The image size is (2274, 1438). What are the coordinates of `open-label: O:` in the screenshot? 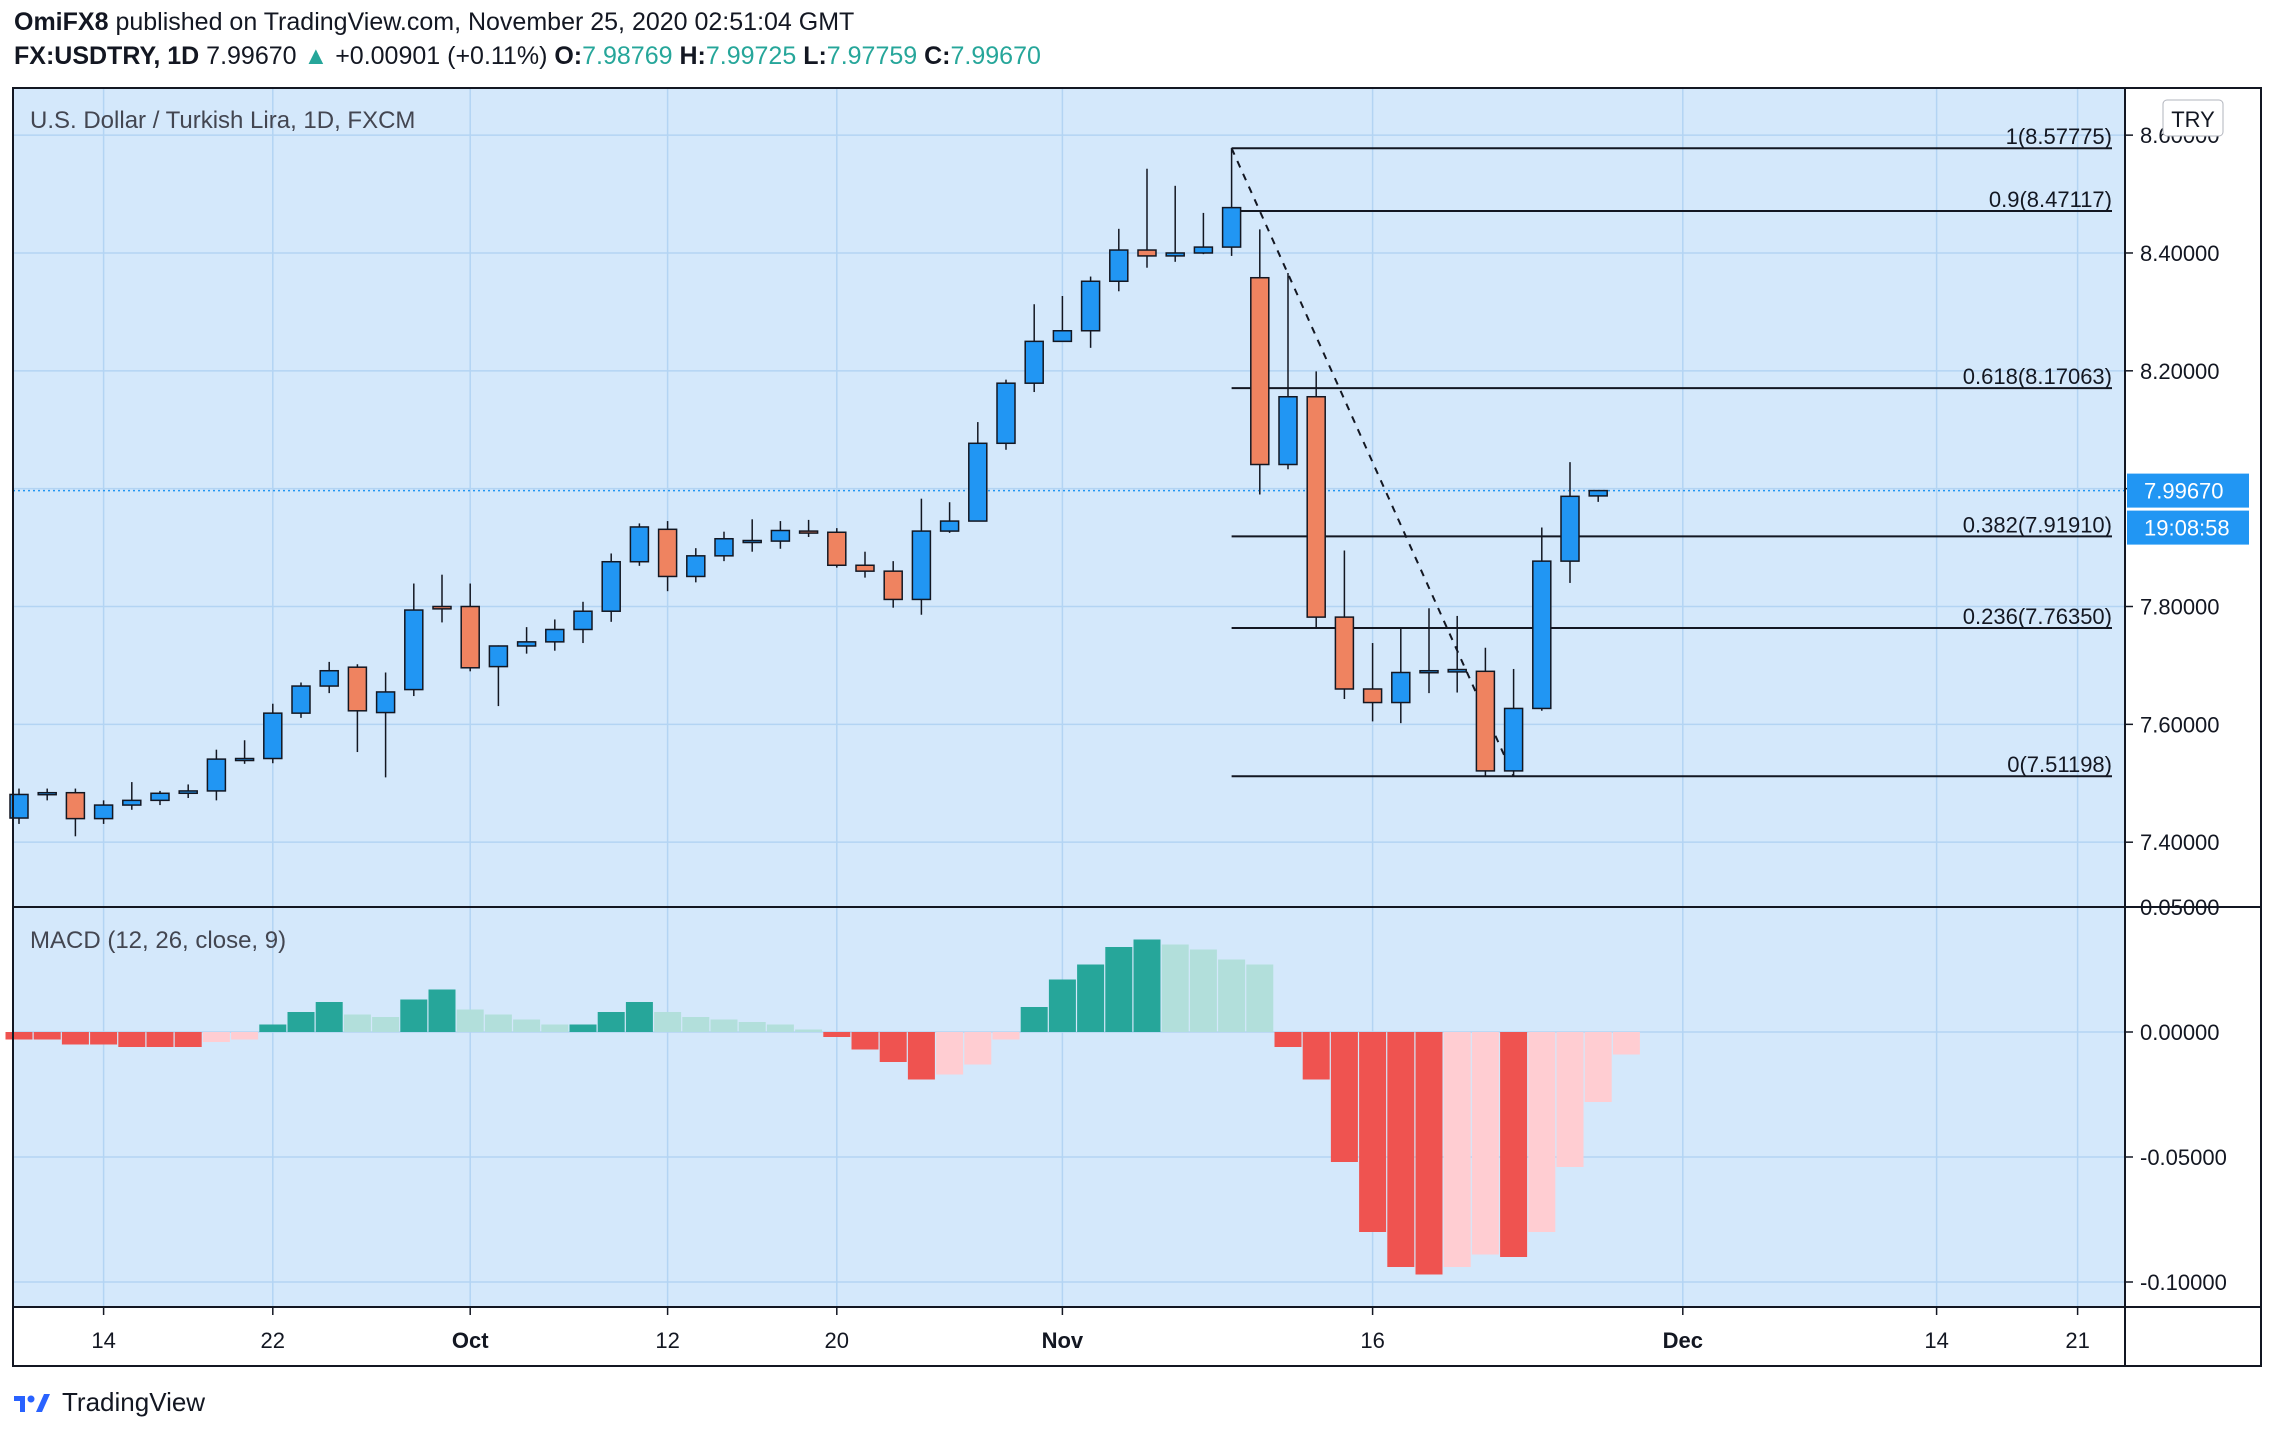 It's located at (568, 56).